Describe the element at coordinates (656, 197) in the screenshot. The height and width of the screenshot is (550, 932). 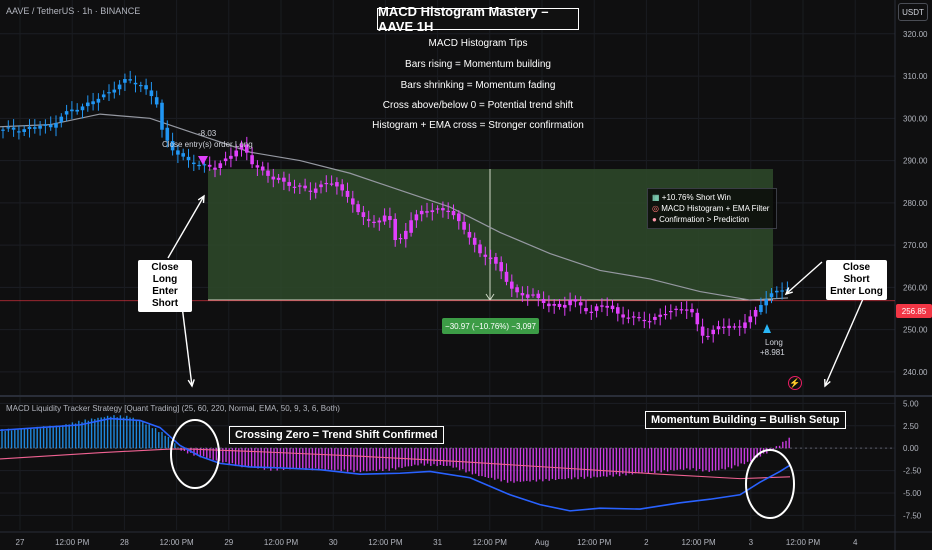
I see `chart-up-icon: ▦` at that location.